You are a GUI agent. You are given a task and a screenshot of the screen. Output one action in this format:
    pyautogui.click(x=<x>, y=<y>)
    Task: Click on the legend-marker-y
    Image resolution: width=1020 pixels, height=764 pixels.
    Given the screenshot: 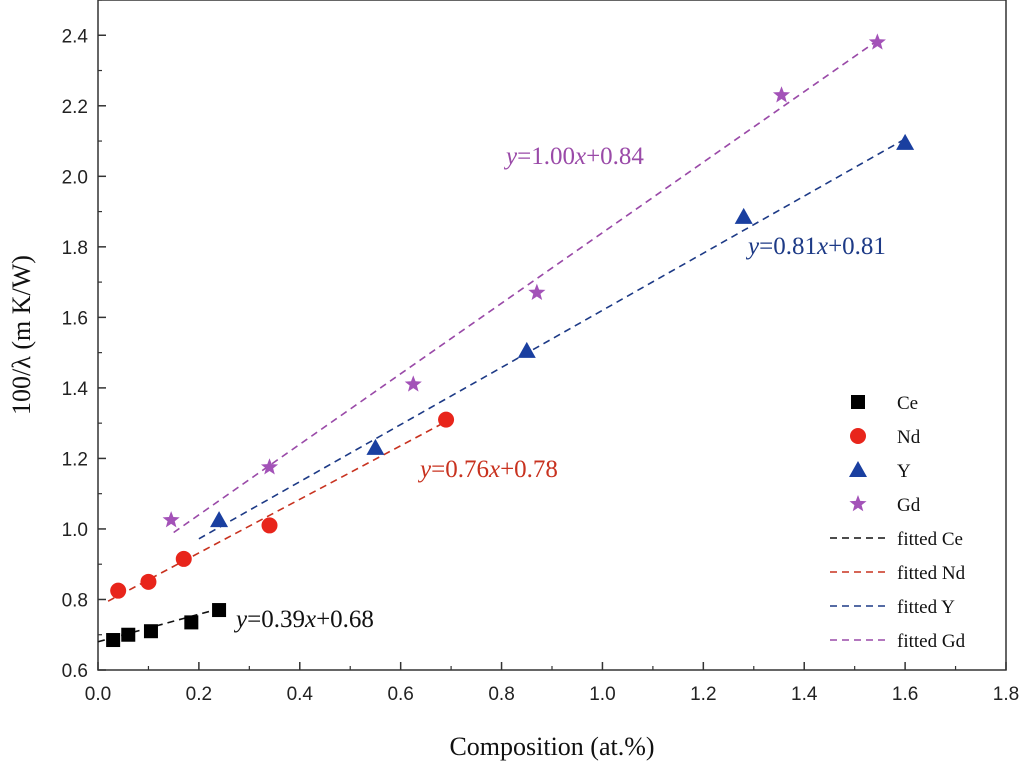 What is the action you would take?
    pyautogui.click(x=858, y=469)
    